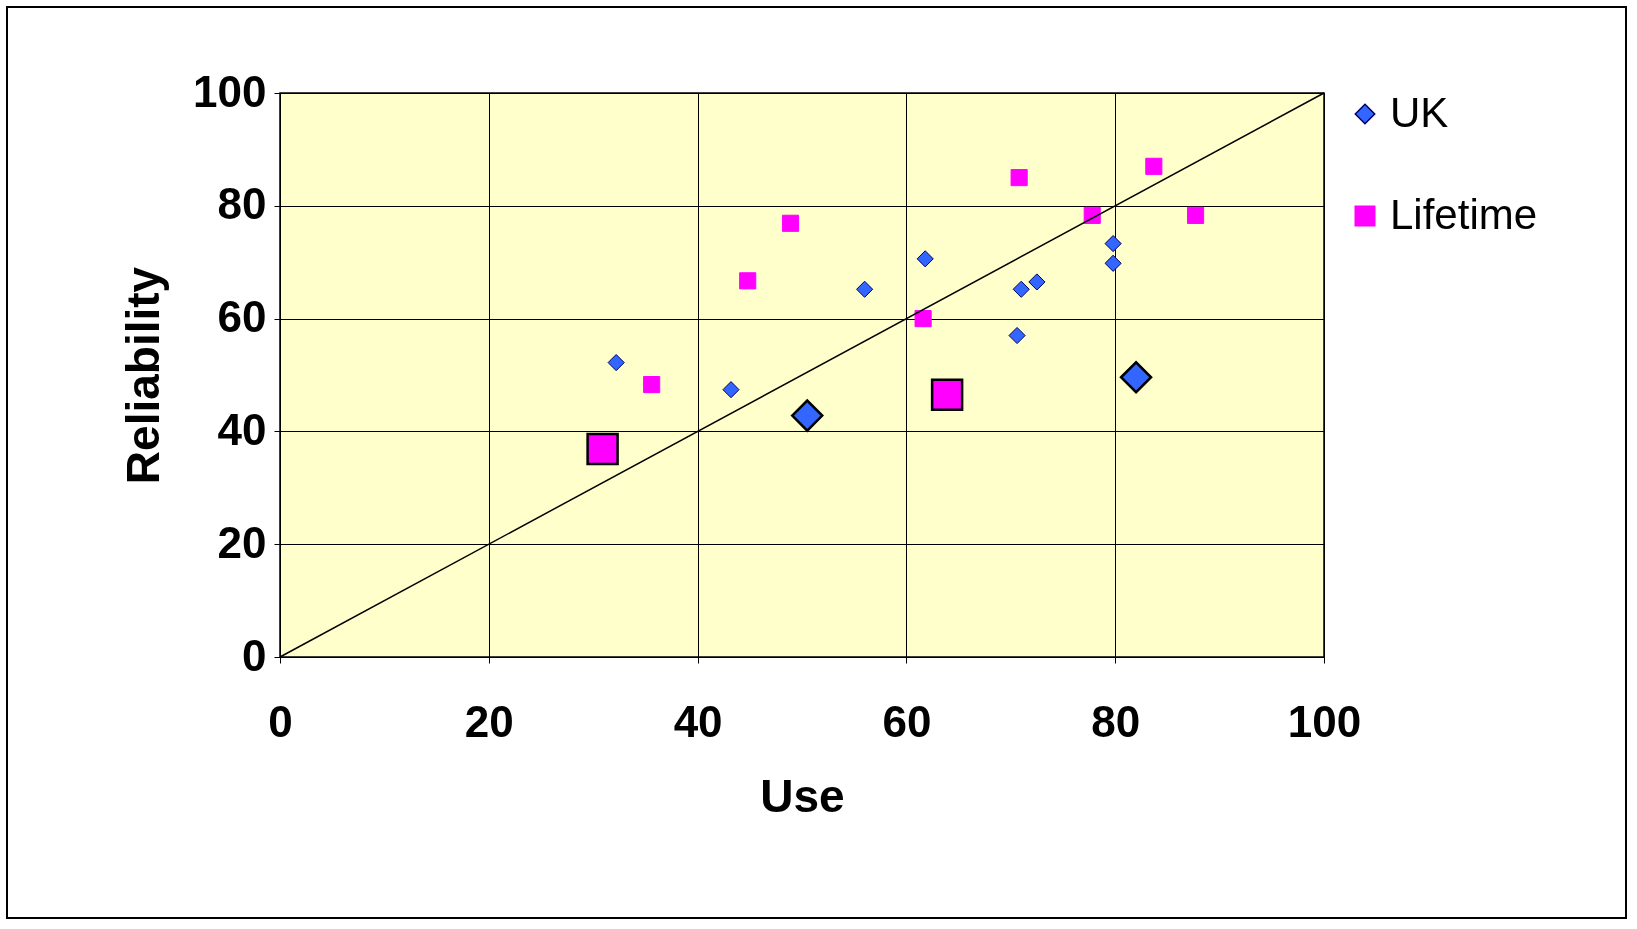 The width and height of the screenshot is (1637, 929). I want to click on y-axis-title: Reliability, so click(143, 375).